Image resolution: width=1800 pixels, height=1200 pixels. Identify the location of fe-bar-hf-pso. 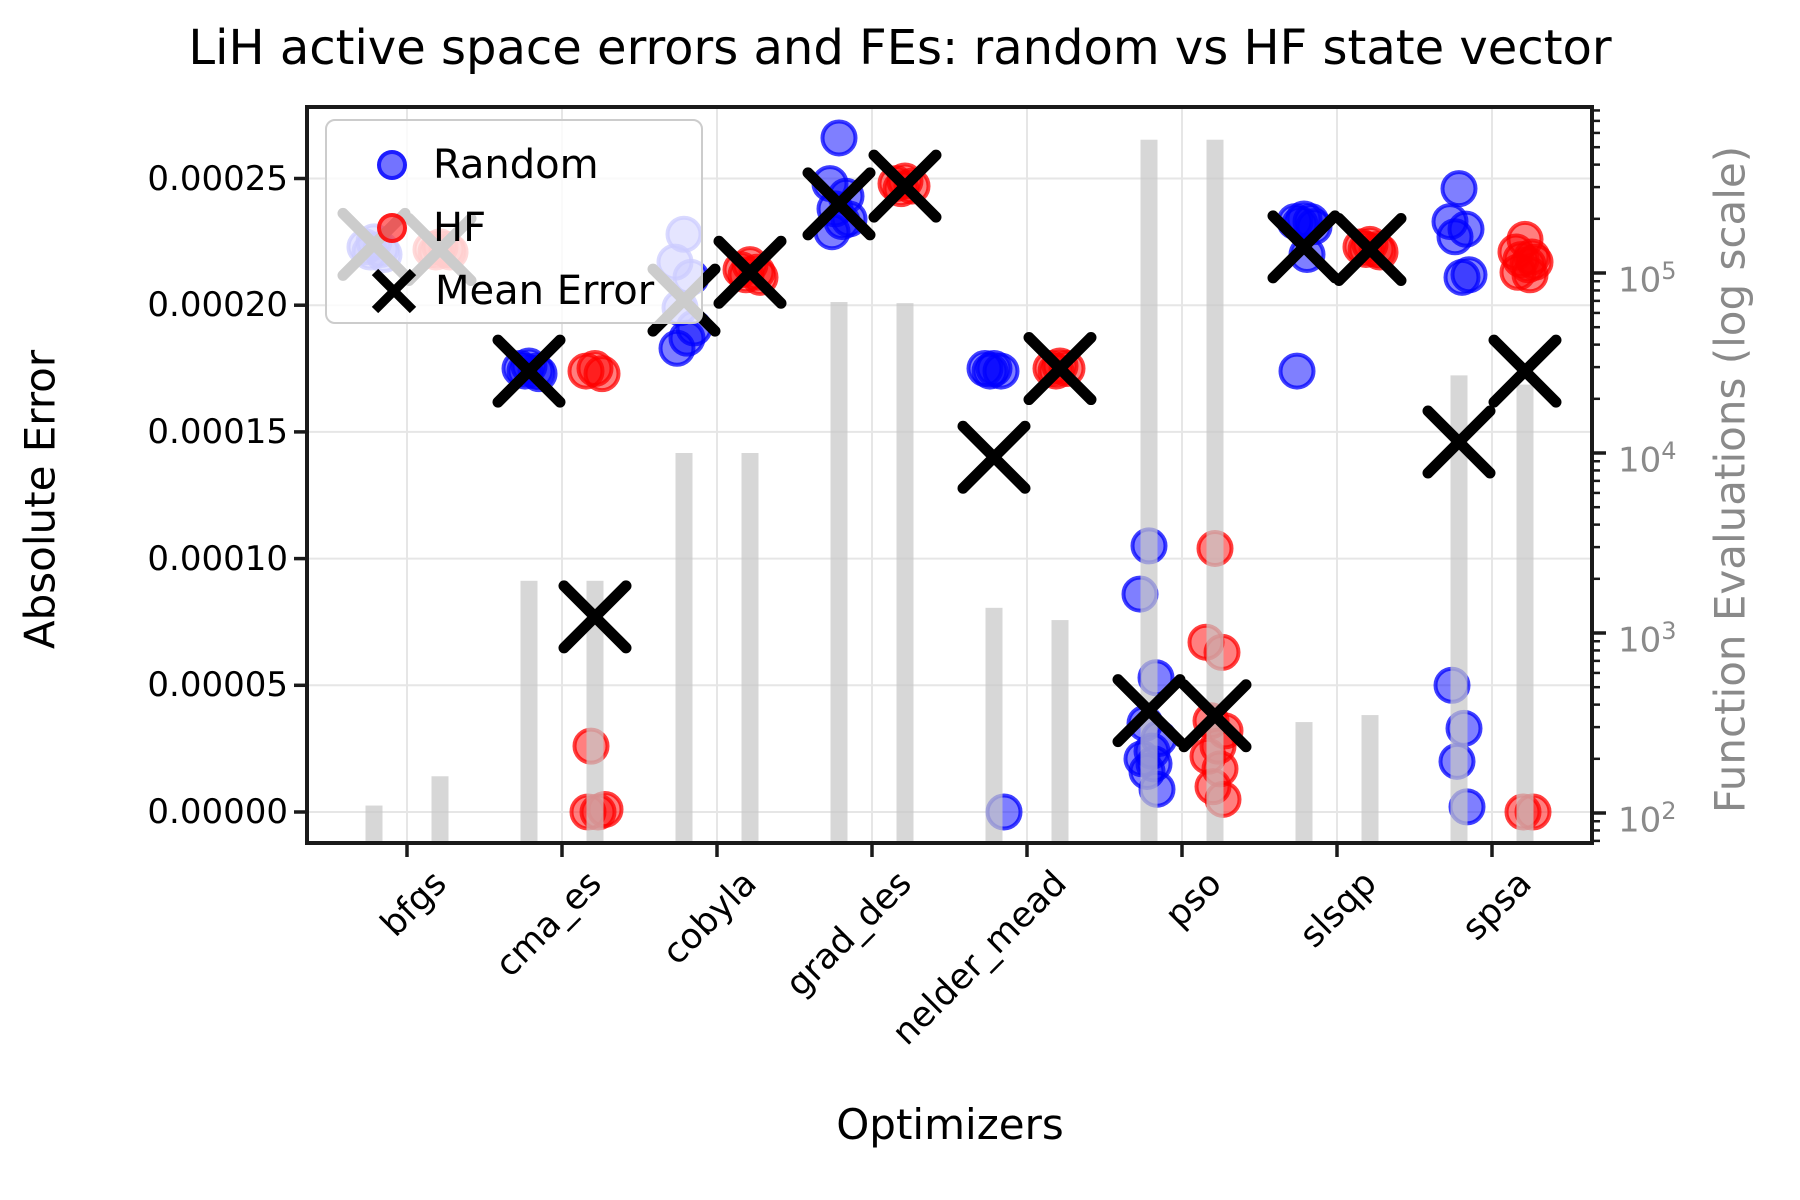
(1215, 491).